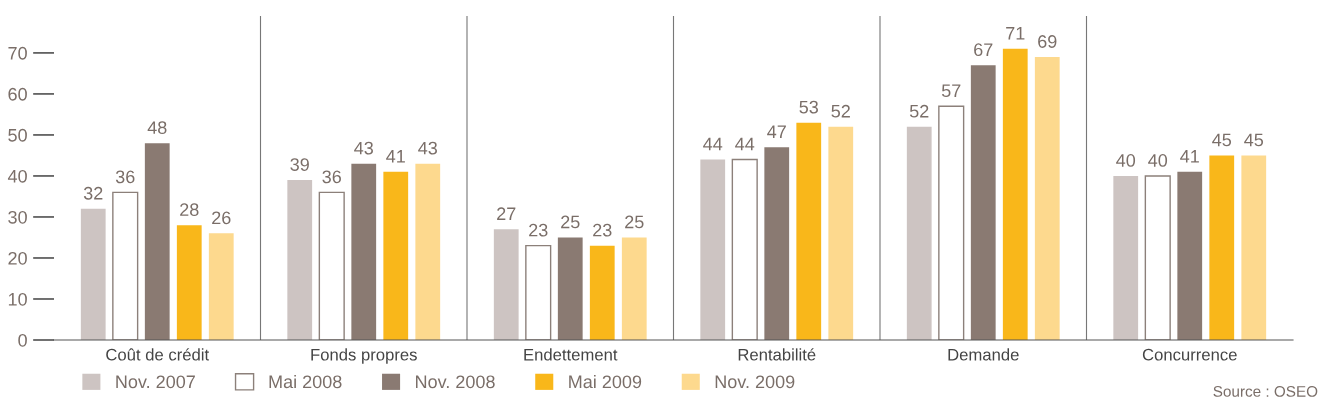  I want to click on y-tick-label: 20, so click(17, 258).